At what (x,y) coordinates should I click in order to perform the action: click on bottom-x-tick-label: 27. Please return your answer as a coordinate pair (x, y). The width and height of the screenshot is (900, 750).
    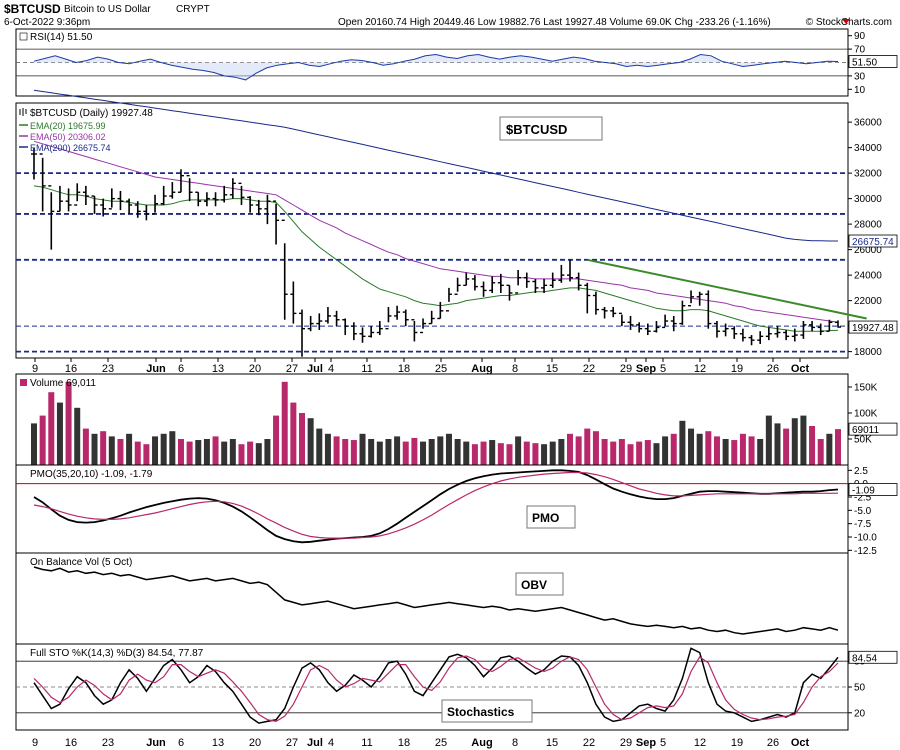
    Looking at the image, I should click on (292, 743).